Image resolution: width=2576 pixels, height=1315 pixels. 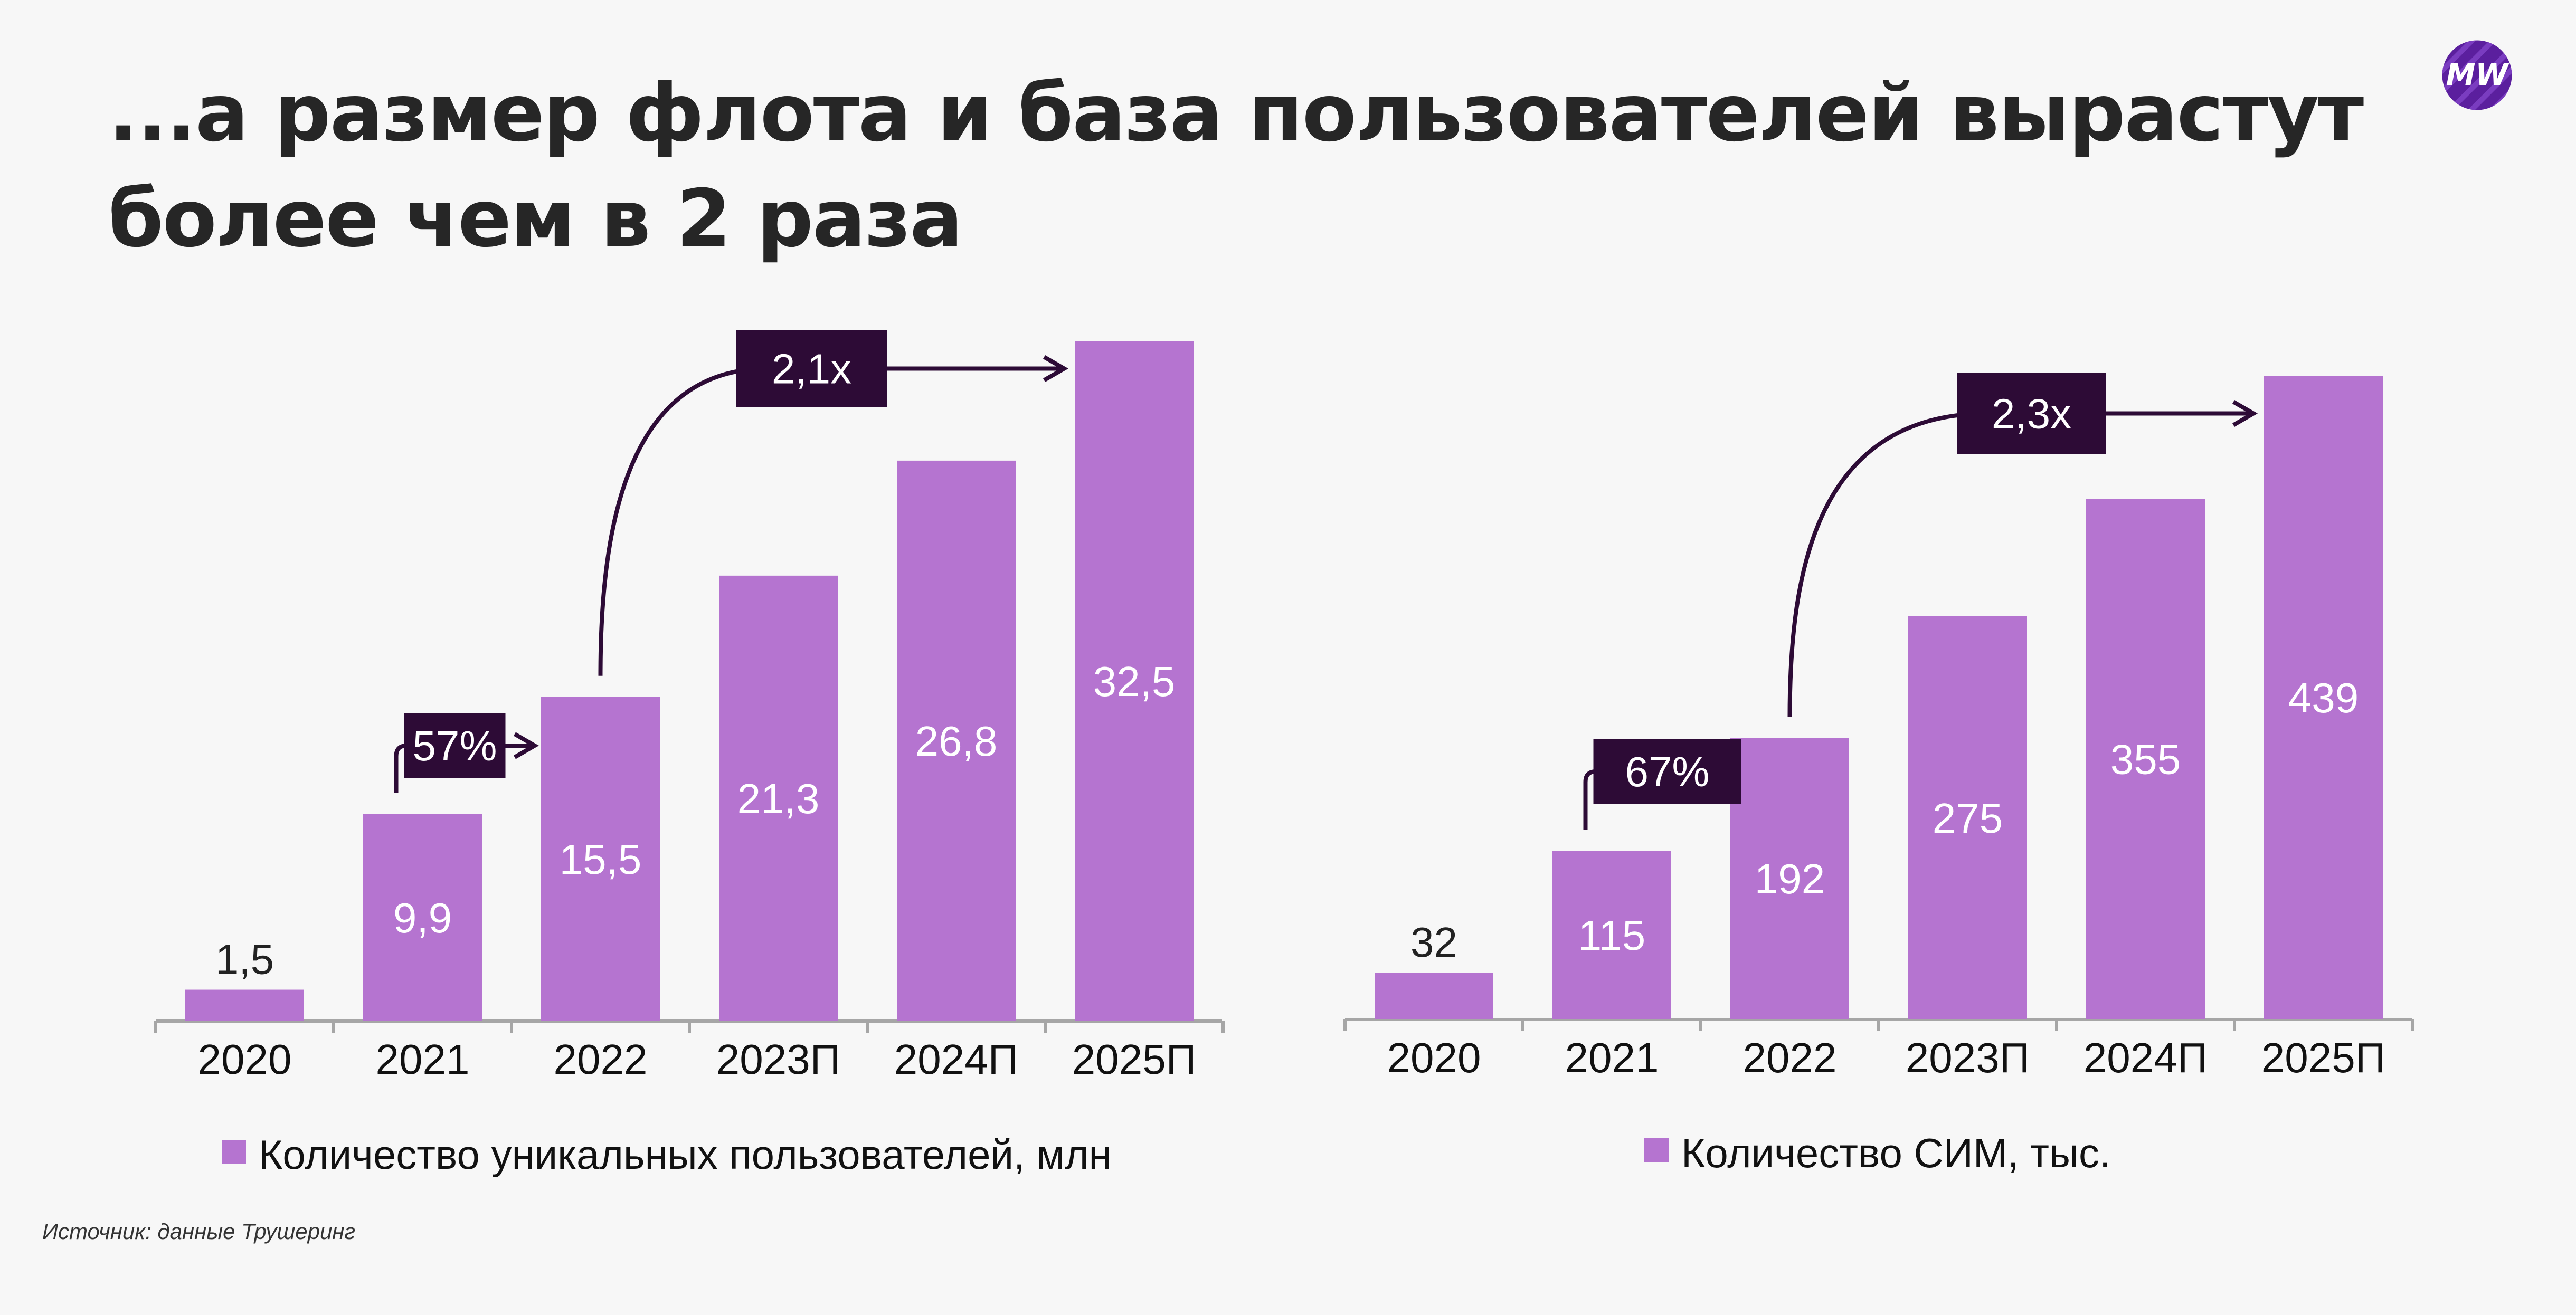 What do you see at coordinates (199, 1232) in the screenshot?
I see `source-note: Источник: данные Трушеринг` at bounding box center [199, 1232].